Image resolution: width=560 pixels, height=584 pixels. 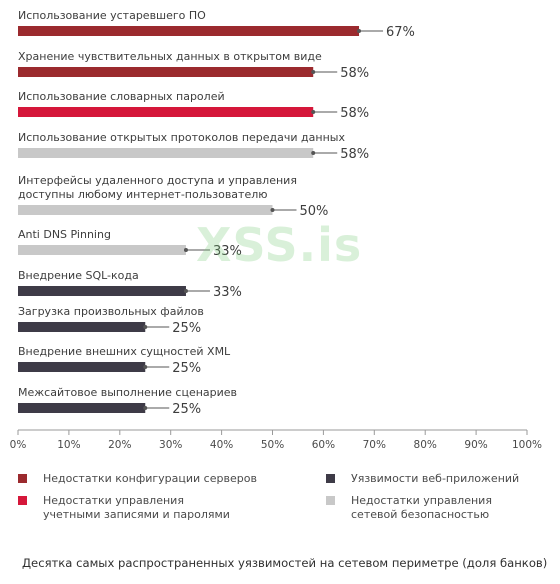 I want to click on data-label: 67%, so click(x=400, y=32).